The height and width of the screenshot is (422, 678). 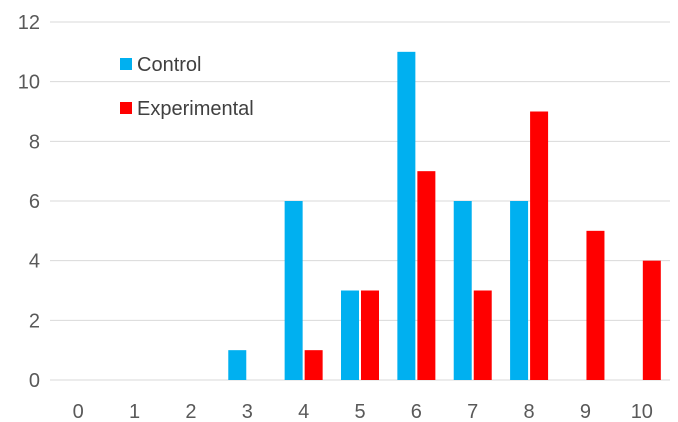 I want to click on legend-swatch-experimental, so click(x=126, y=108).